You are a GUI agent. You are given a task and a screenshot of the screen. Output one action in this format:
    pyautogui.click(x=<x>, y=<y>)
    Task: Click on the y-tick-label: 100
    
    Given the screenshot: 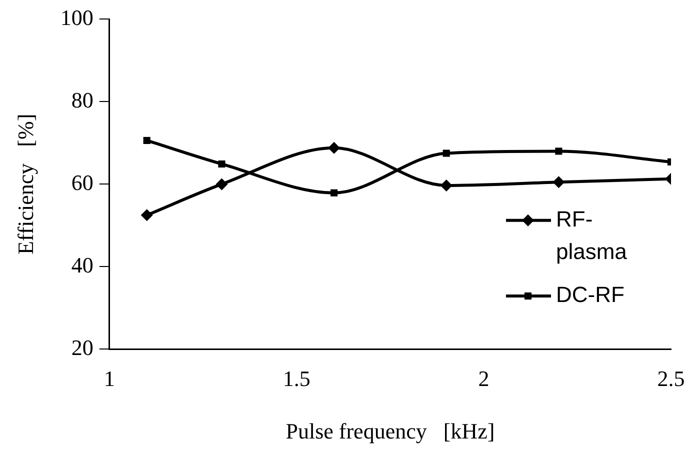 What is the action you would take?
    pyautogui.click(x=77, y=17)
    